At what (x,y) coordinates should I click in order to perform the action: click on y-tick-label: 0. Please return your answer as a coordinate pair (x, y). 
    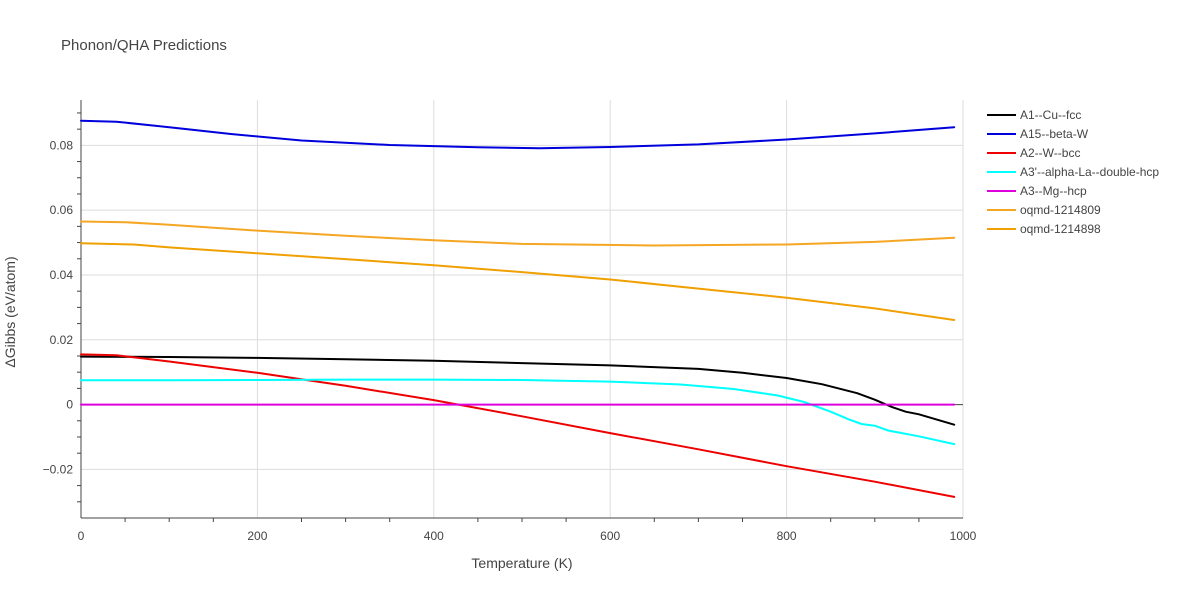
    Looking at the image, I should click on (69, 405).